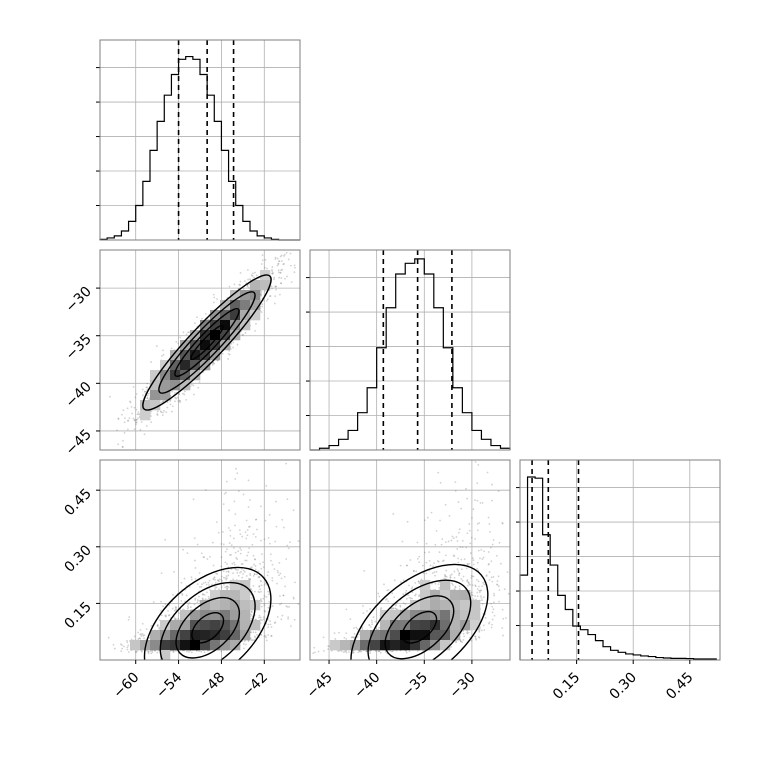  I want to click on pair-content, so click(203, 561).